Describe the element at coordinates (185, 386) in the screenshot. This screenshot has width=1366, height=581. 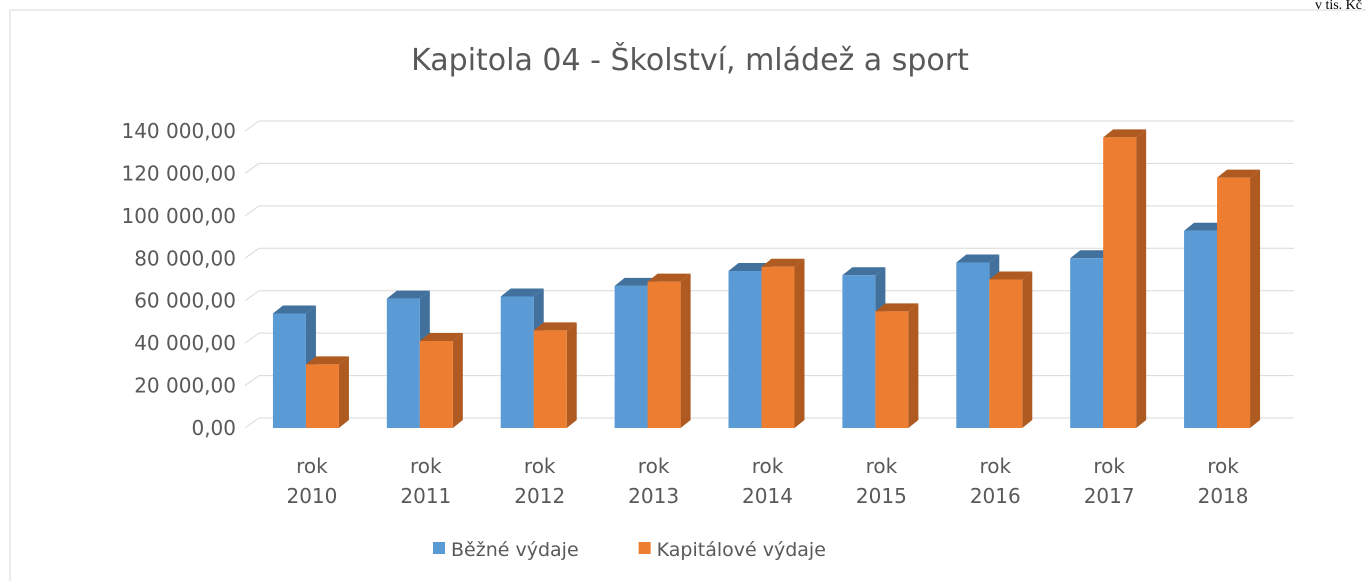
I see `y-tick-label: 20 000,00` at that location.